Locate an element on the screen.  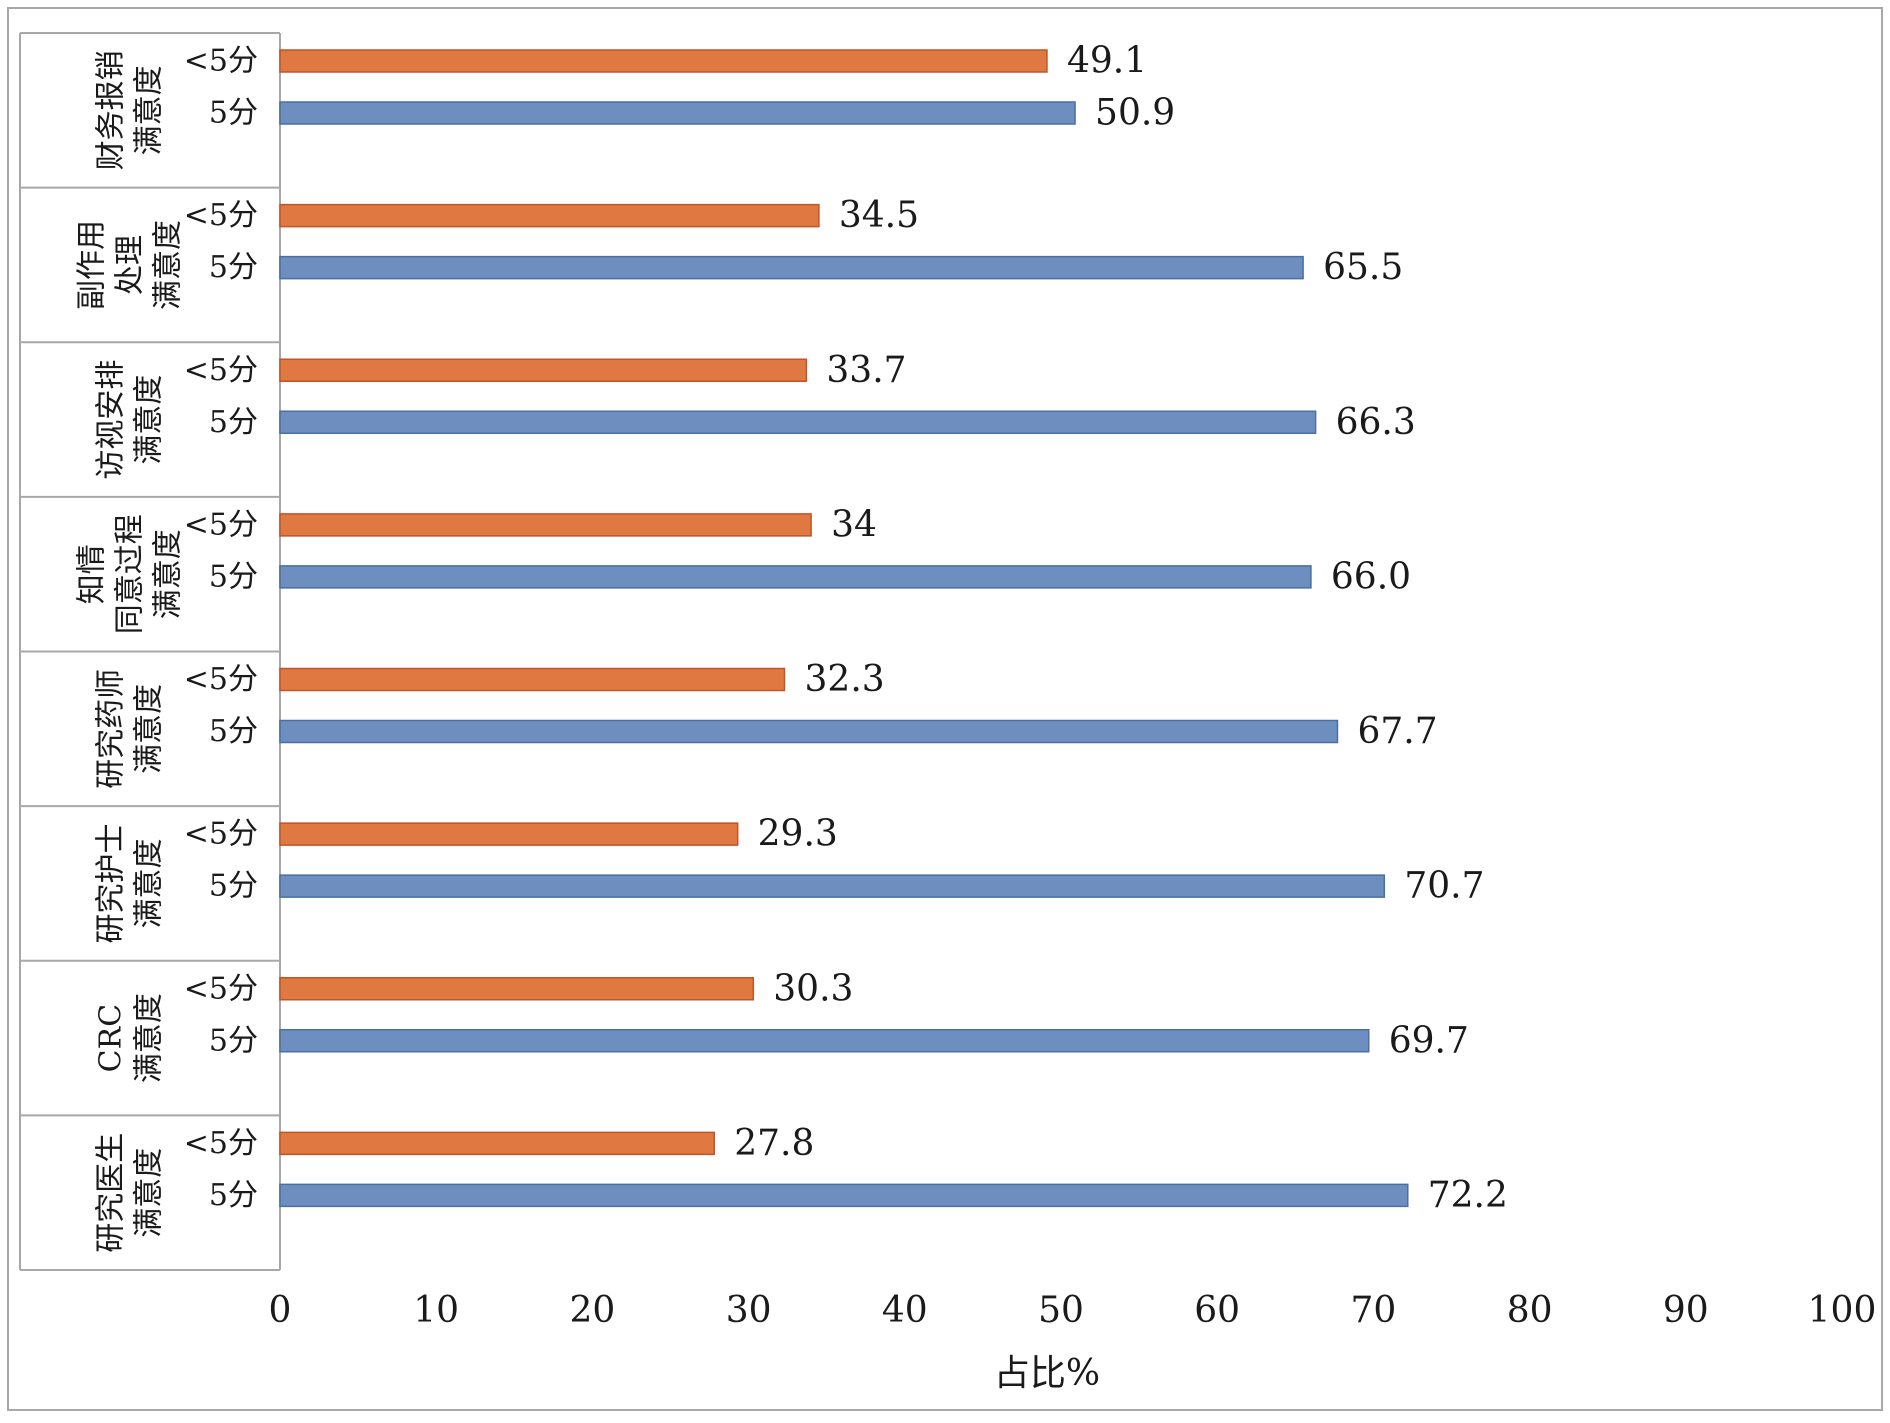
category-label: 财务报销 is located at coordinates (111, 110).